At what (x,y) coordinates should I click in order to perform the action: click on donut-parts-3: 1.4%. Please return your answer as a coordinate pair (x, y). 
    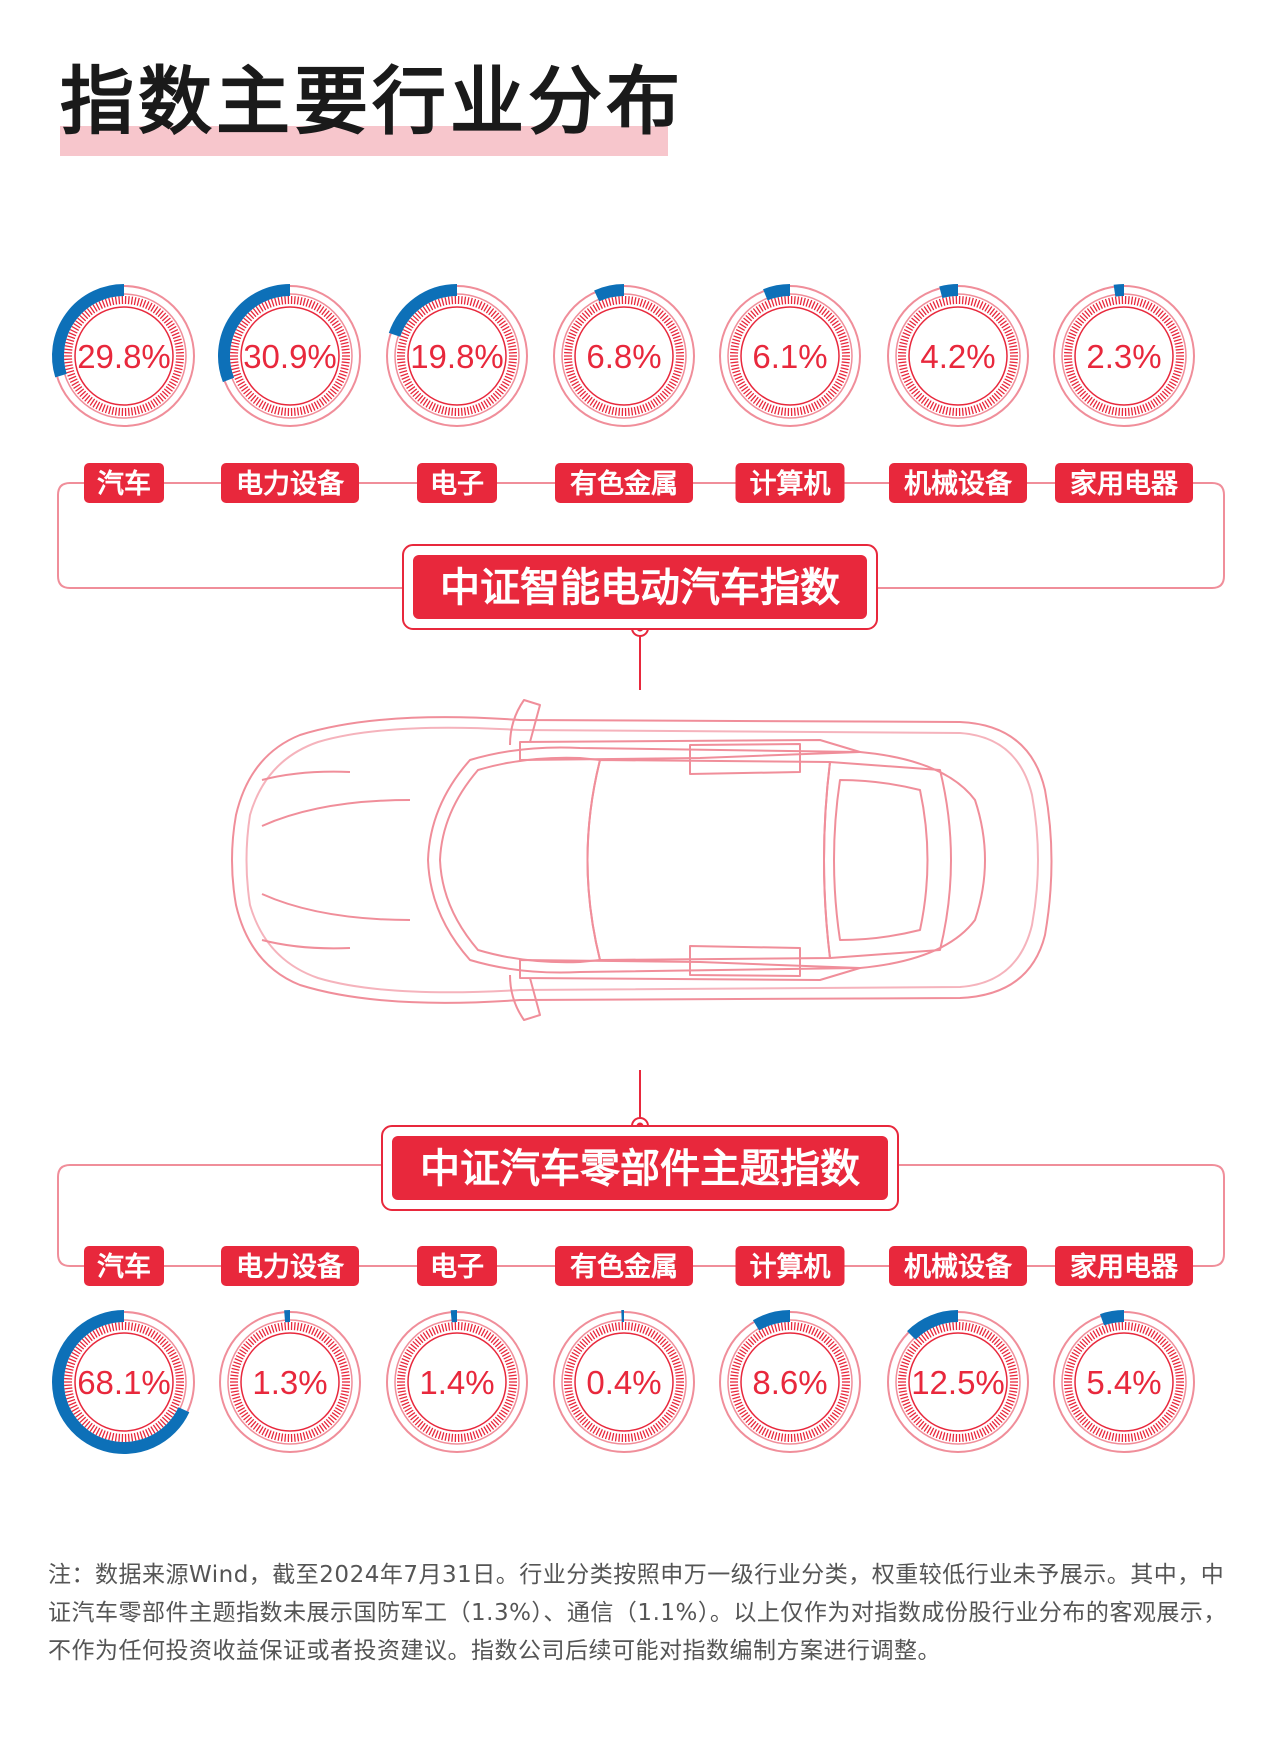
    Looking at the image, I should click on (457, 1381).